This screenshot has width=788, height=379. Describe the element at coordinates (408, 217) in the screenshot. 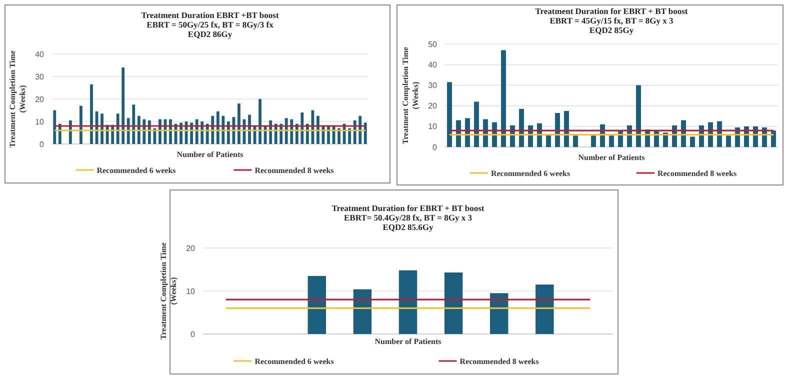

I see `chart-title: Treatment Duration for EBRT + BT boost EBRT= 50.4Gy/28 fx, BT = 8Gy x 3 EQD2 85.6Gy` at that location.